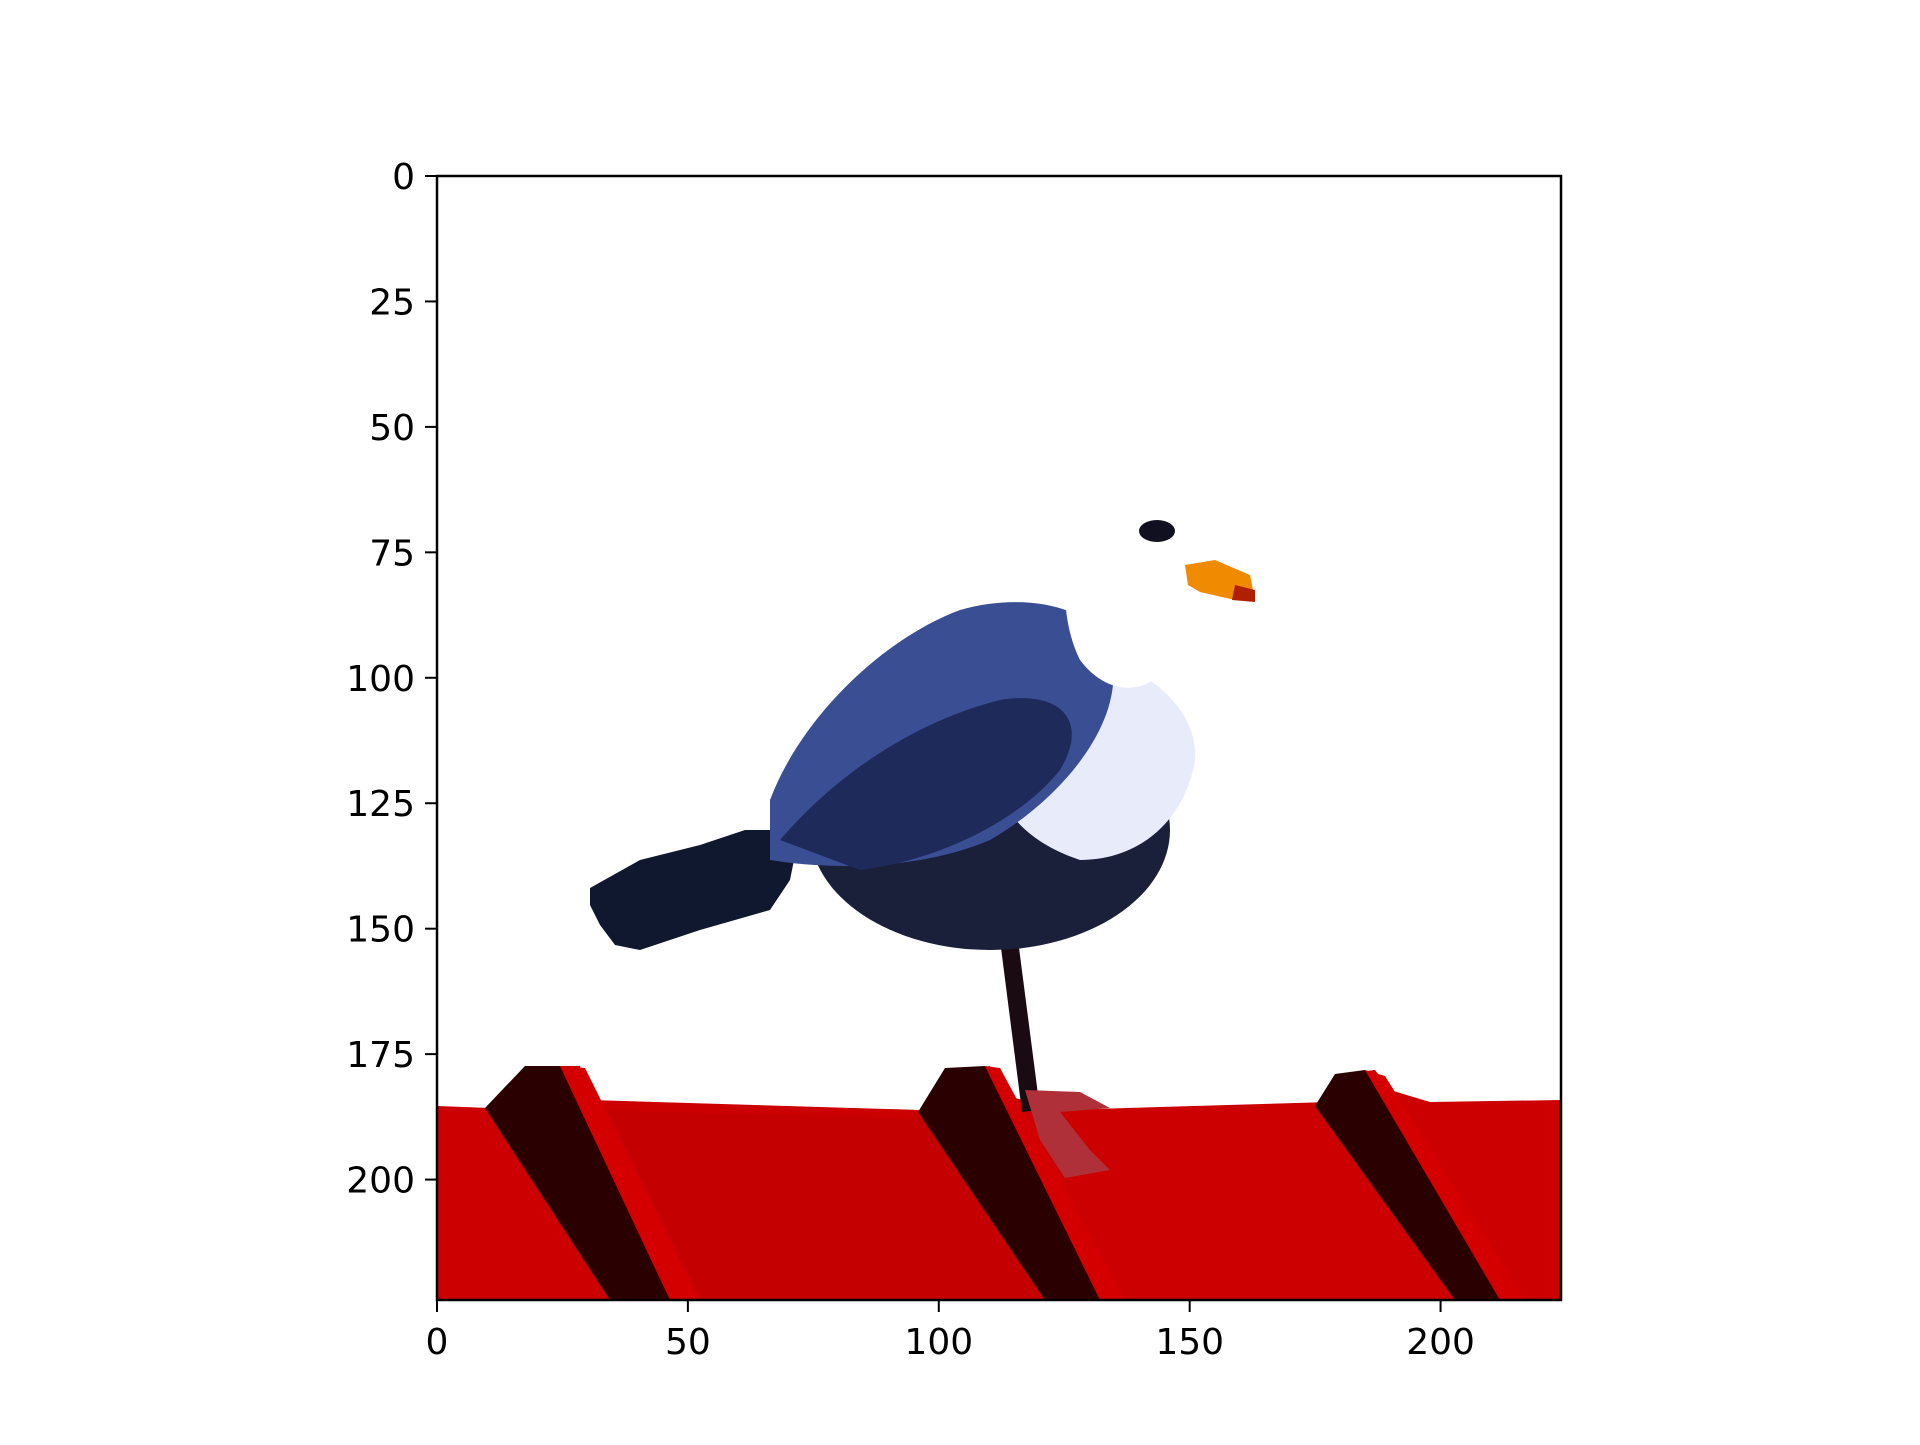  What do you see at coordinates (1157, 531) in the screenshot?
I see `gull-eye` at bounding box center [1157, 531].